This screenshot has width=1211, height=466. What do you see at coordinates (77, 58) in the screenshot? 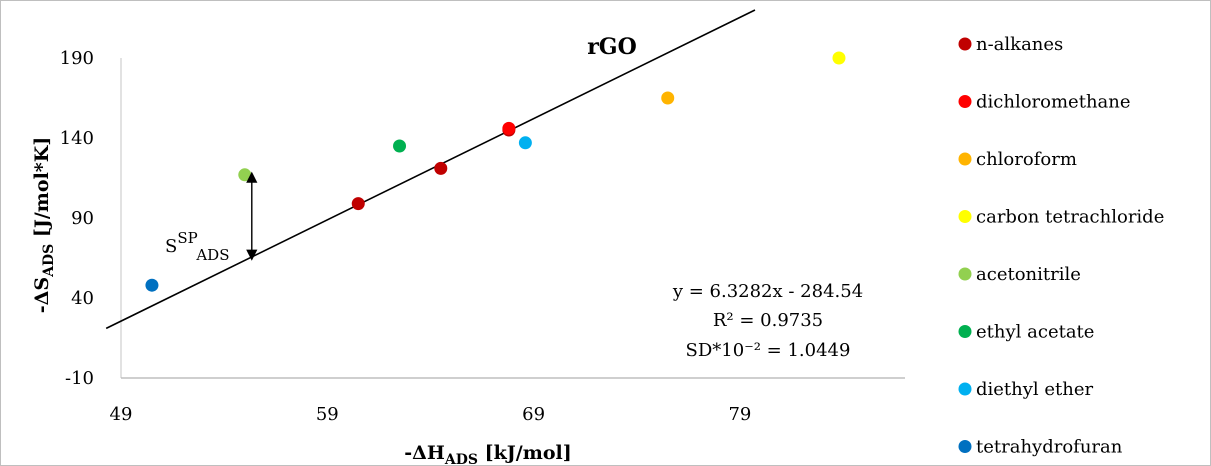
I see `y-tick-label: 190` at bounding box center [77, 58].